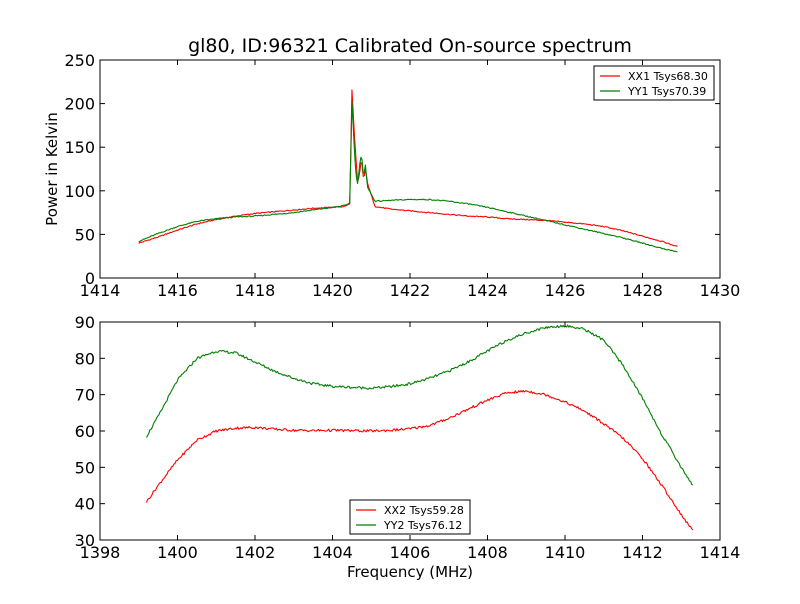 The height and width of the screenshot is (604, 800). I want to click on x-tick-label: 1412, so click(642, 552).